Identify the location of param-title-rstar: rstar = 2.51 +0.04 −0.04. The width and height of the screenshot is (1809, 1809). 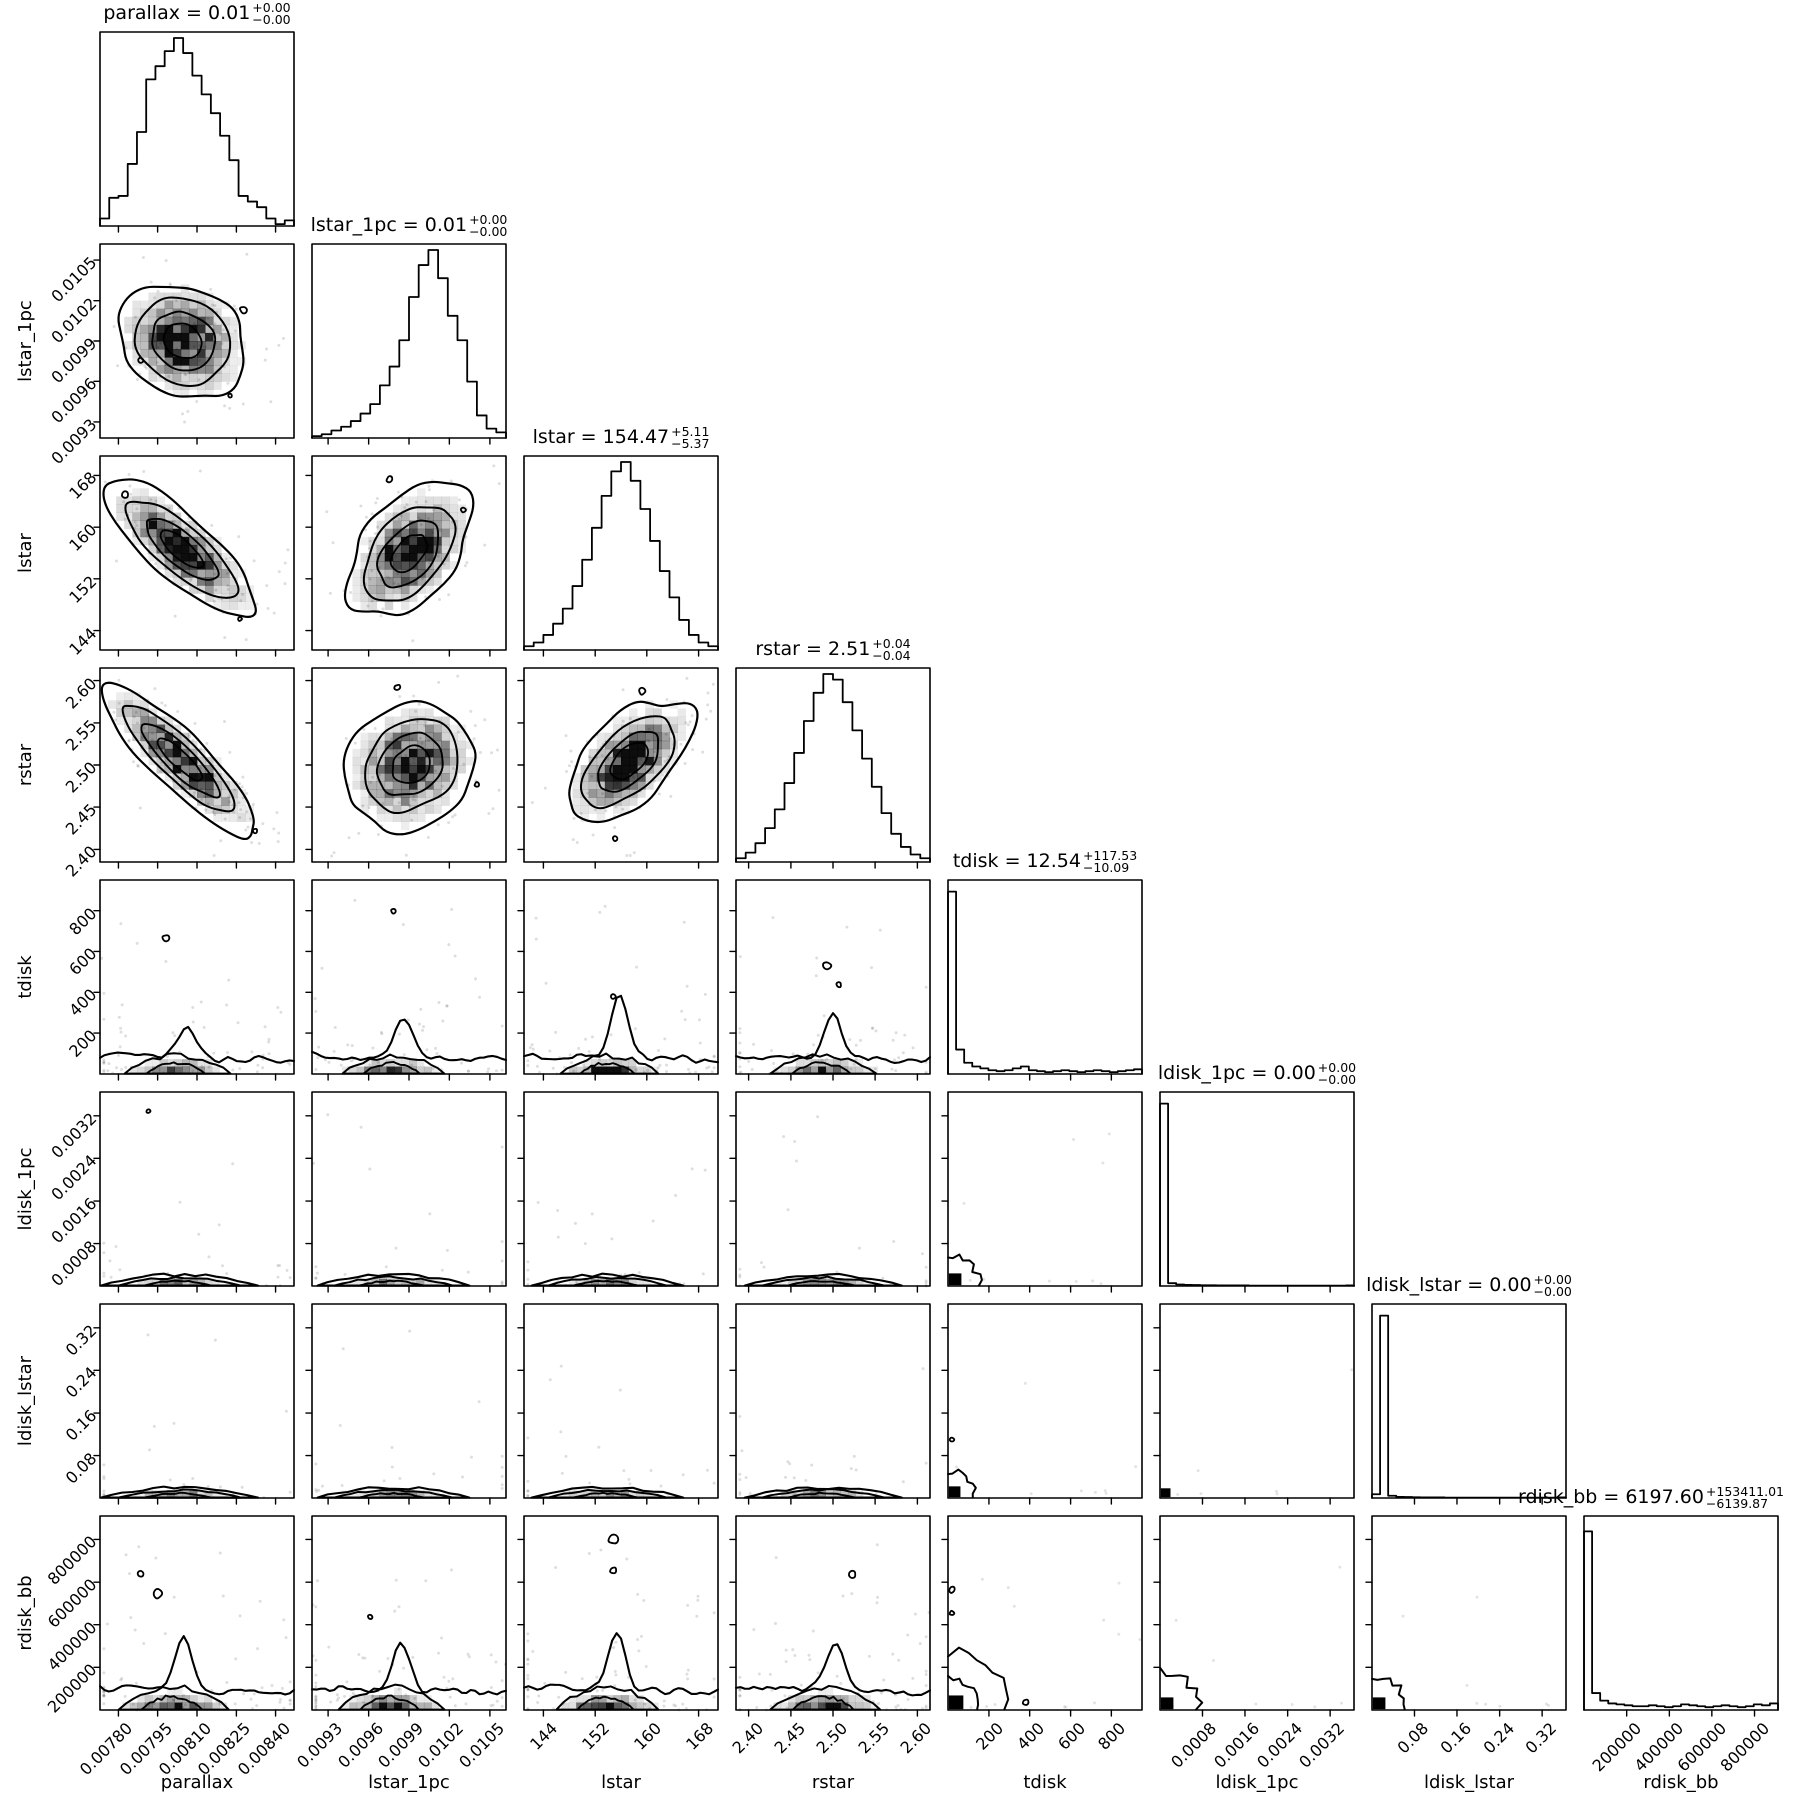
(833, 649).